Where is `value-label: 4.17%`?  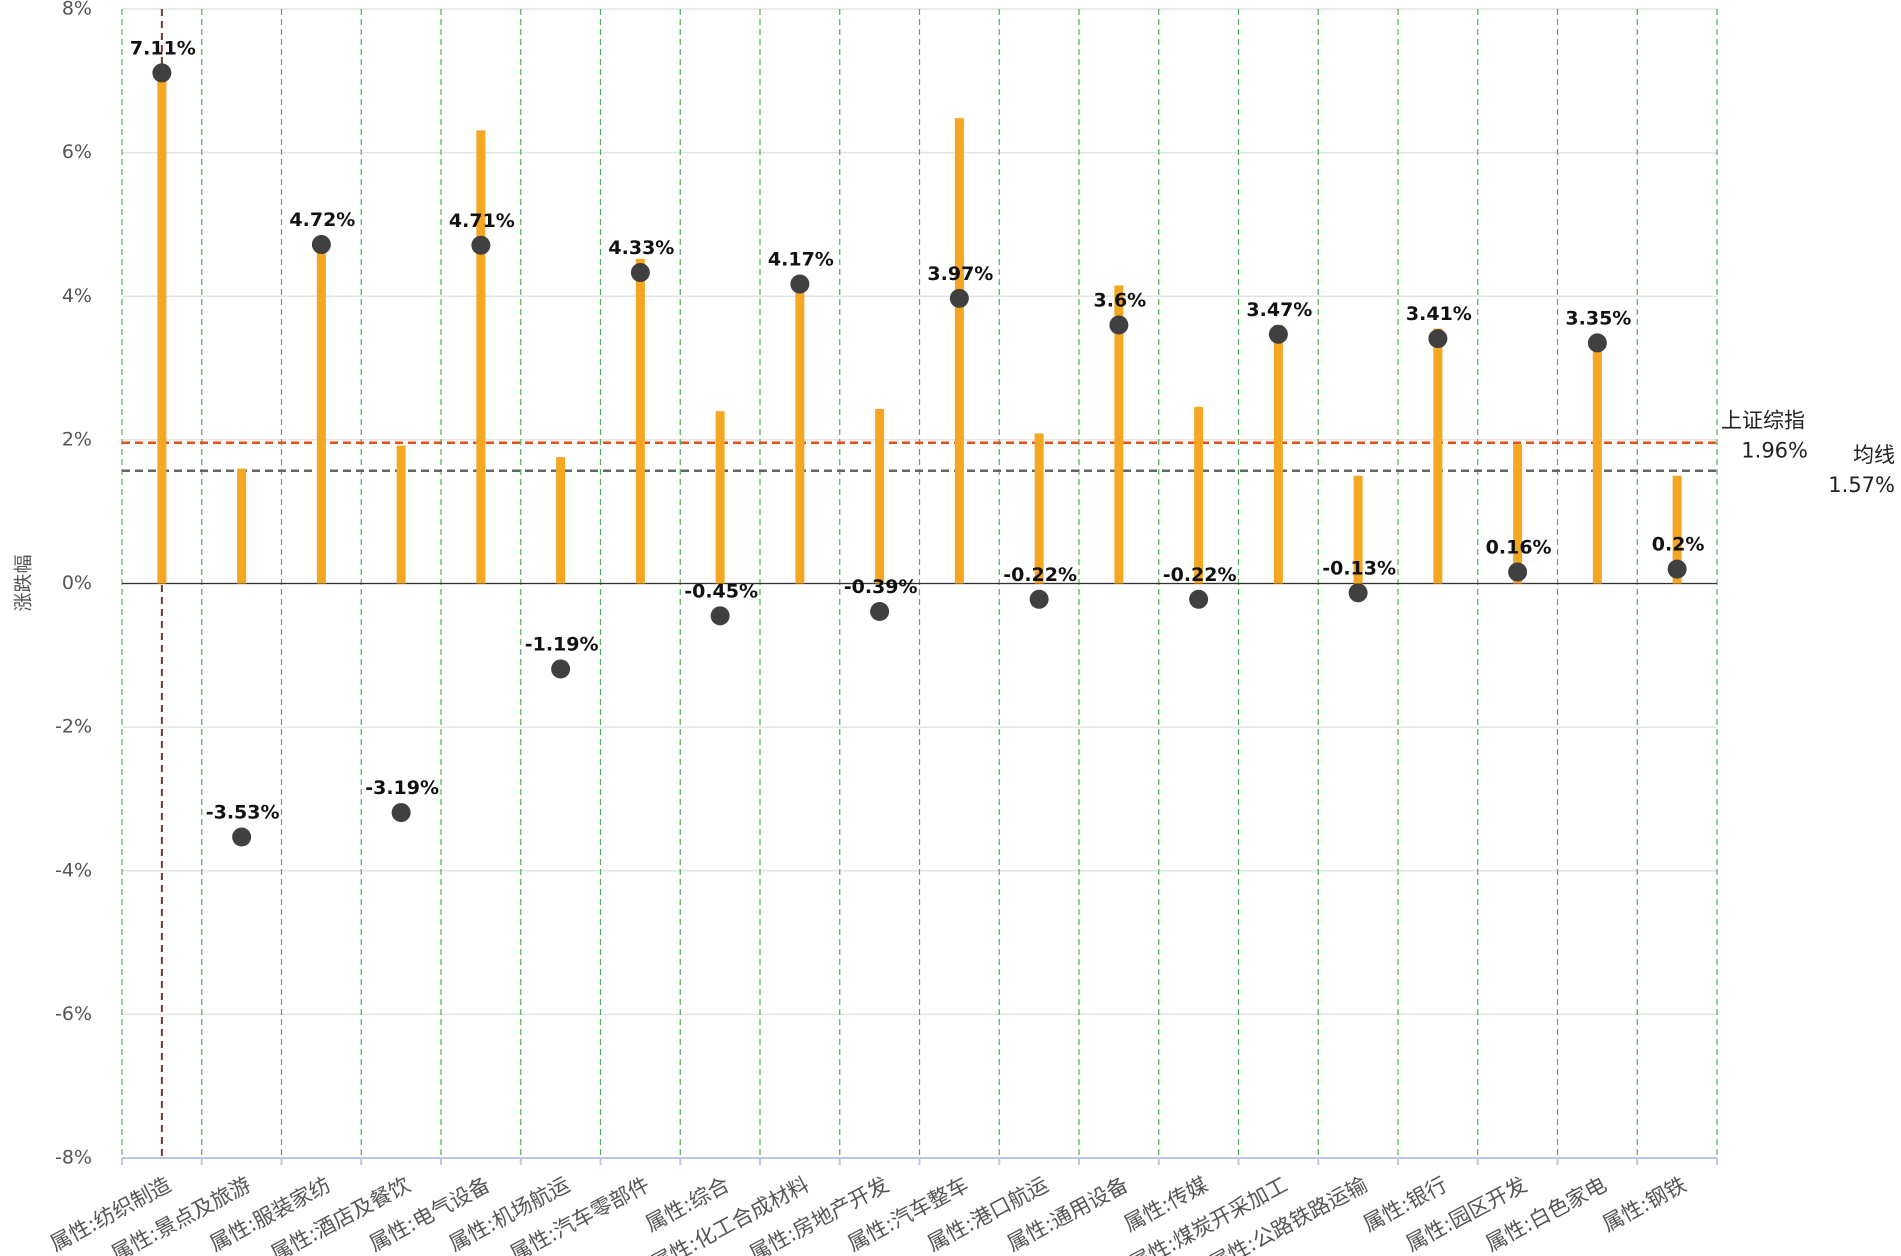
value-label: 4.17% is located at coordinates (801, 260).